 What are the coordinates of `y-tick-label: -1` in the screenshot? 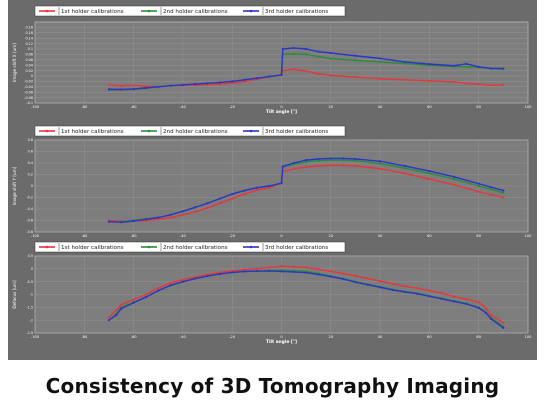 It's located at (31, 295).